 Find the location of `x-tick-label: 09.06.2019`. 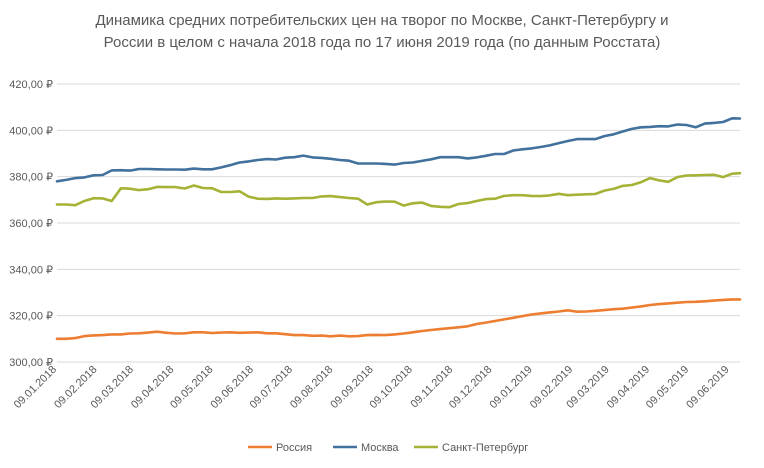

x-tick-label: 09.06.2019 is located at coordinates (707, 387).